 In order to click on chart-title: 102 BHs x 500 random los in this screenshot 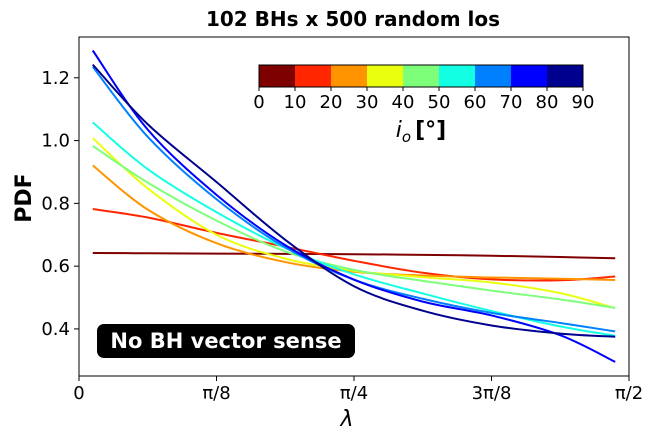, I will do `click(353, 19)`.